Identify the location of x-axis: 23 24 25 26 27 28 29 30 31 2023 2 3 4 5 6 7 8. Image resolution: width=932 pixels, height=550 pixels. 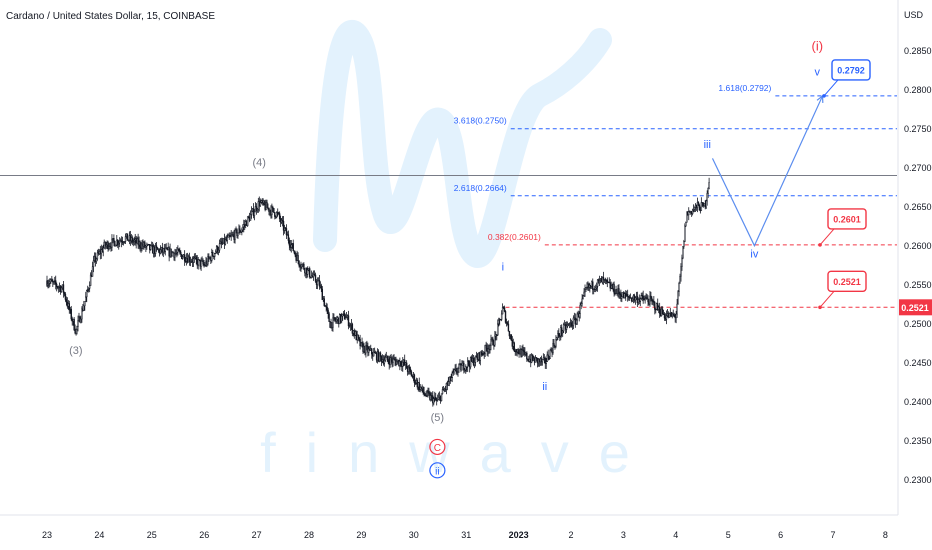
(465, 535).